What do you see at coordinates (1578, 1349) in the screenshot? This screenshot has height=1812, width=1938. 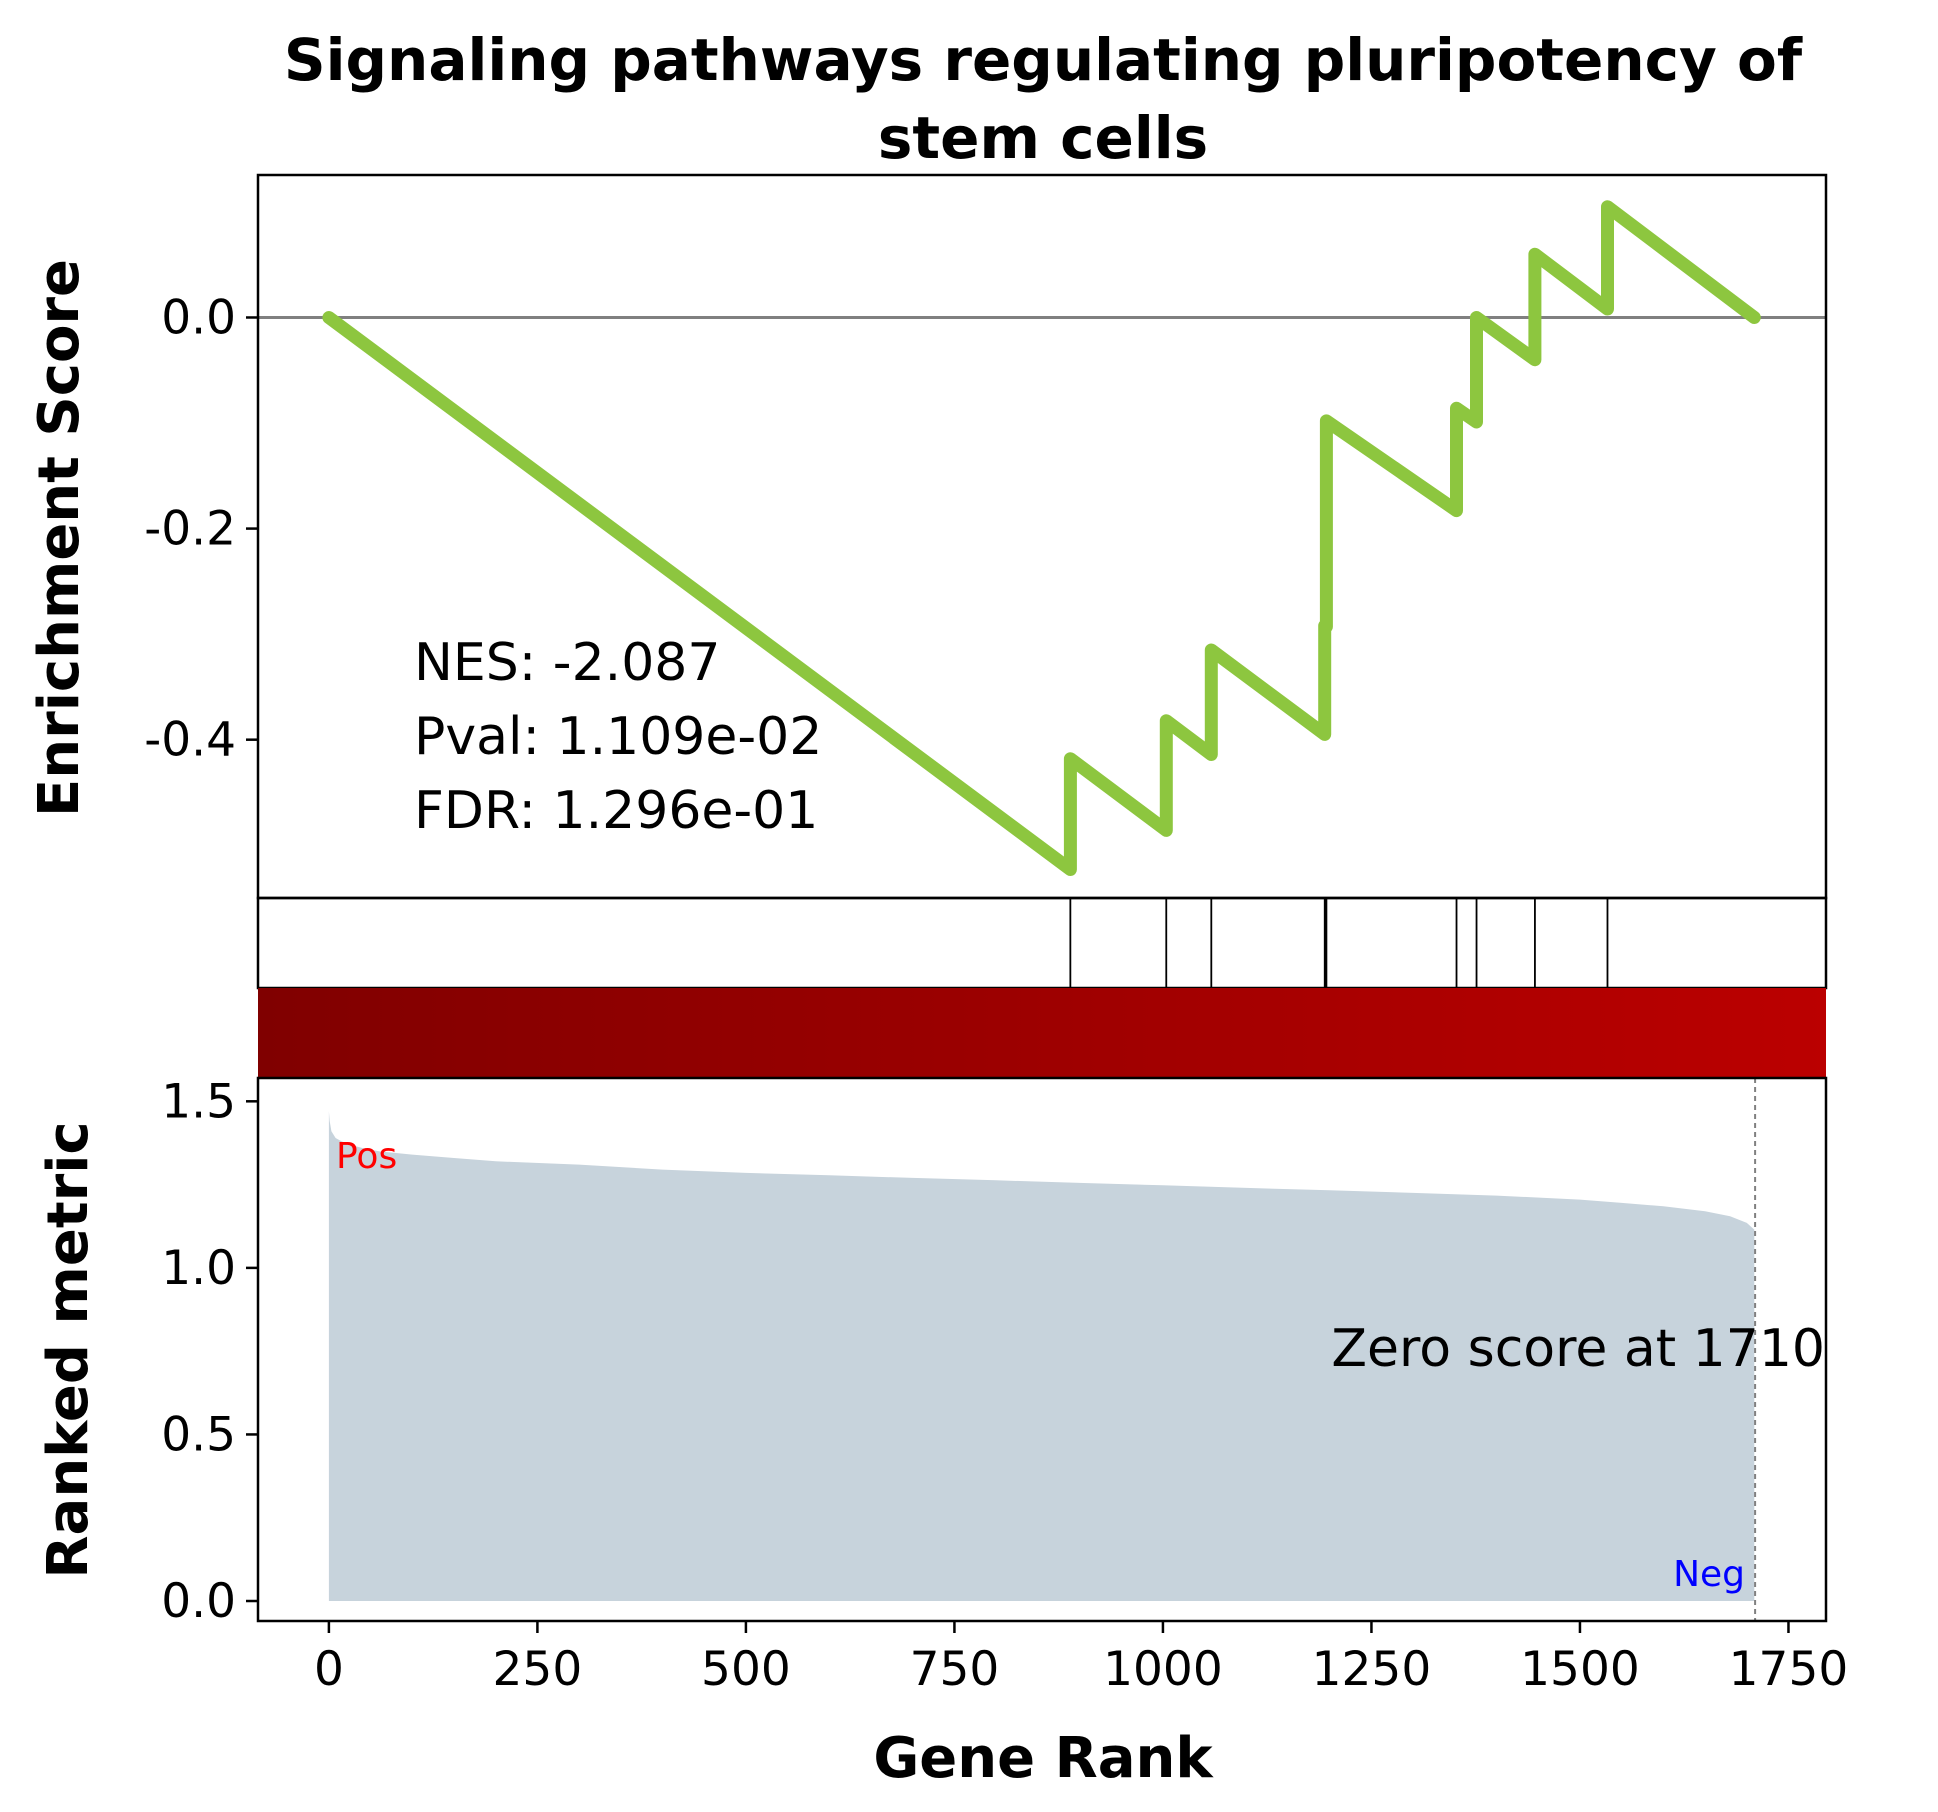 I see `zero-score-label: Zero score at 1710` at bounding box center [1578, 1349].